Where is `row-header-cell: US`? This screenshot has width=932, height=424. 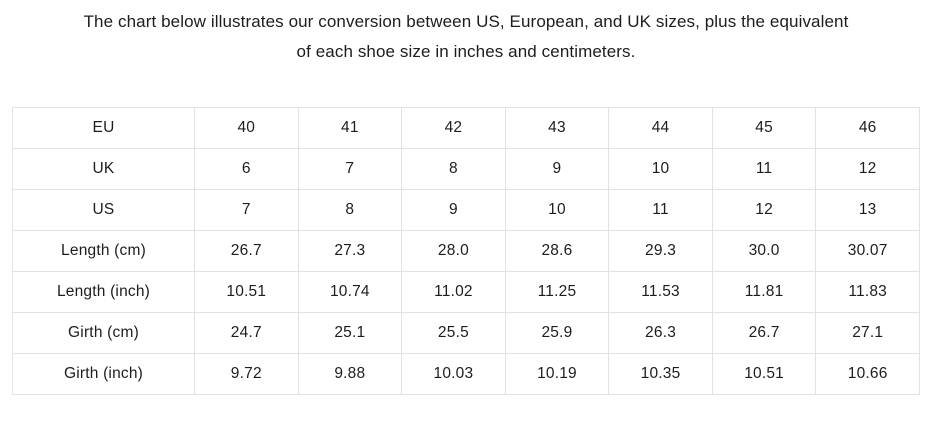
row-header-cell: US is located at coordinates (103, 210).